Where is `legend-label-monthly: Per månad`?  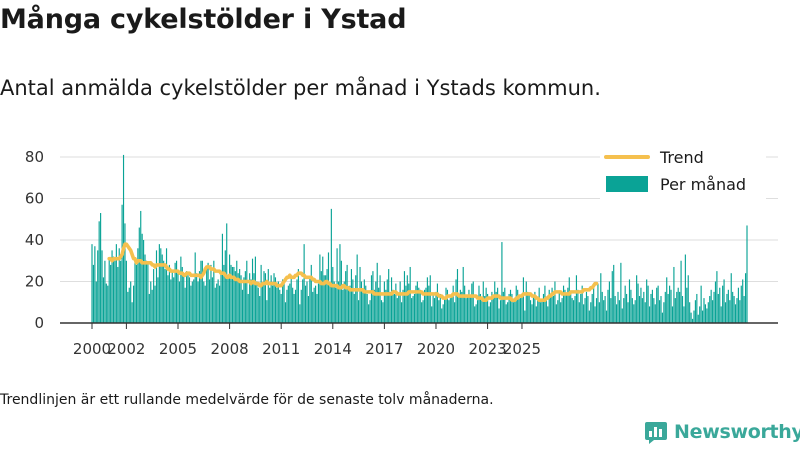
legend-label-monthly: Per månad is located at coordinates (703, 184).